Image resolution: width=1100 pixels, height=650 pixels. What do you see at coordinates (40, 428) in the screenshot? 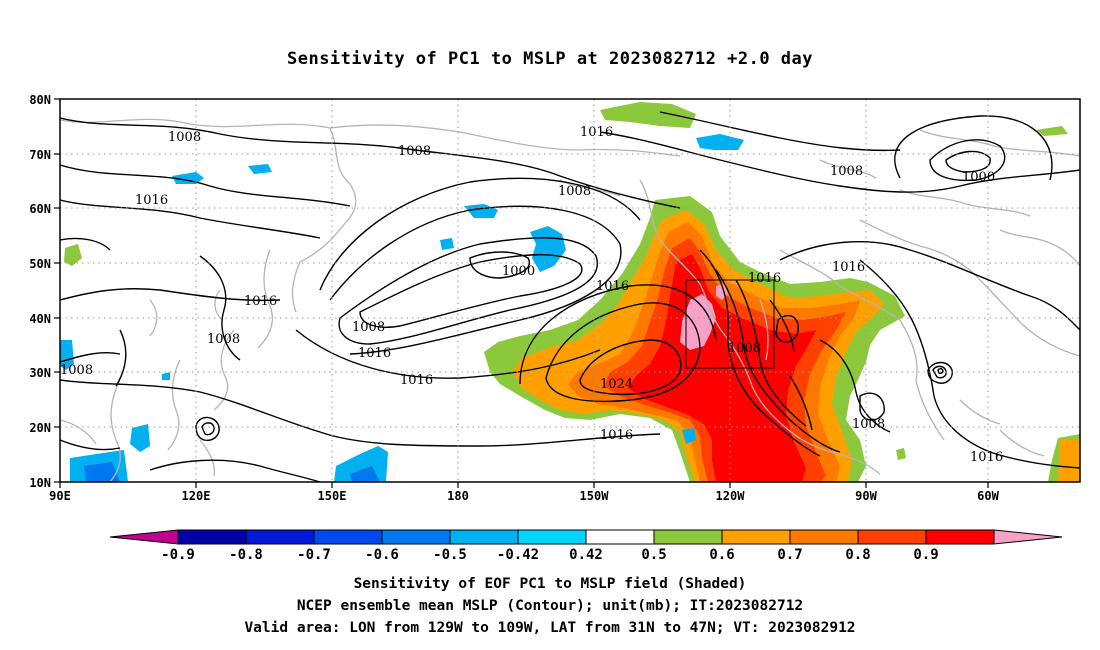
I see `lat-label: 20N` at bounding box center [40, 428].